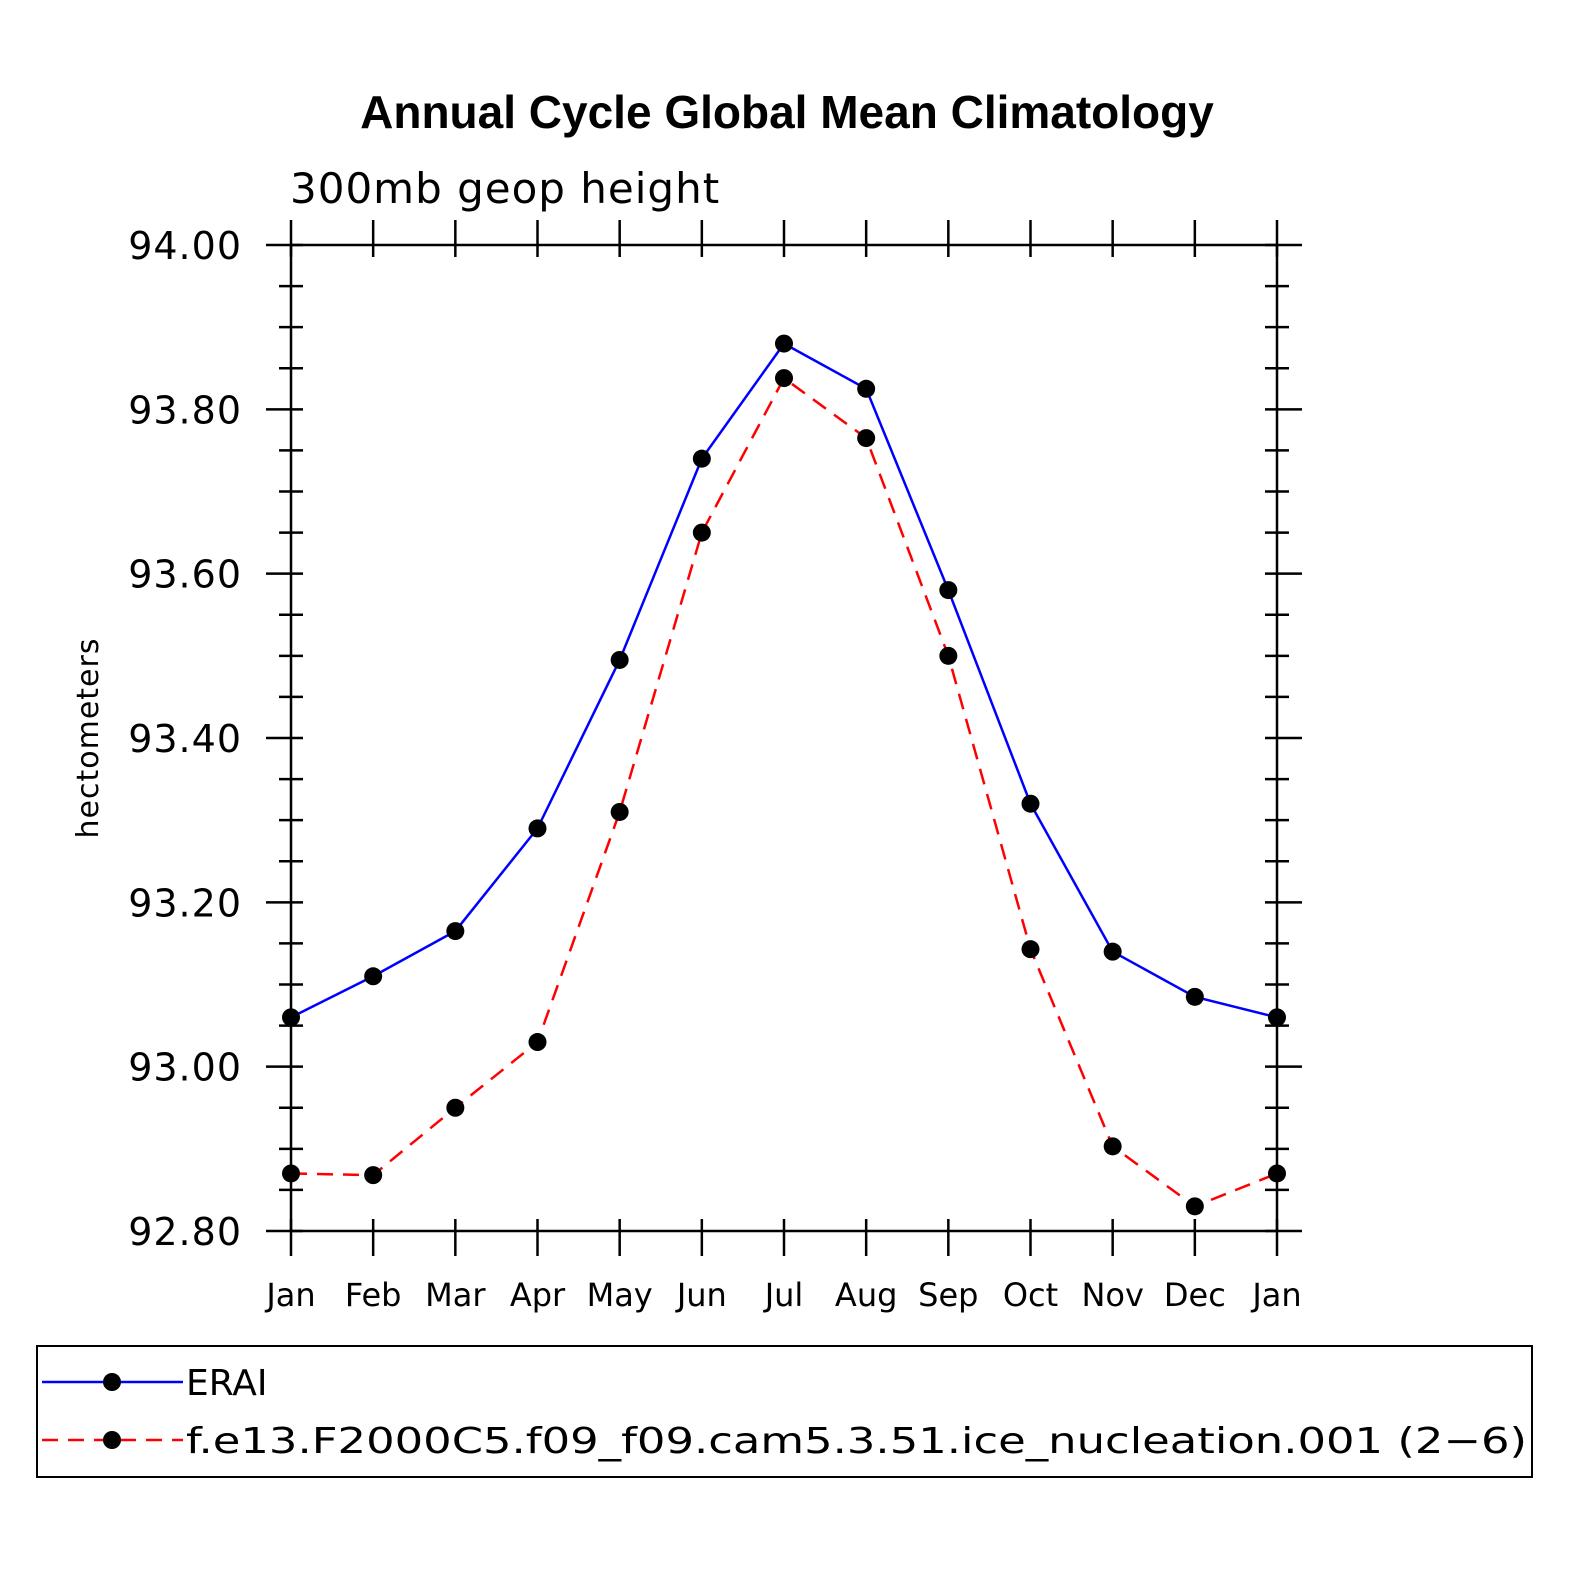 This screenshot has width=1574, height=1574. I want to click on y-tick-labels: 92.80 93.00 93.20 93.40 93.60 93.80 94.00, so click(185, 739).